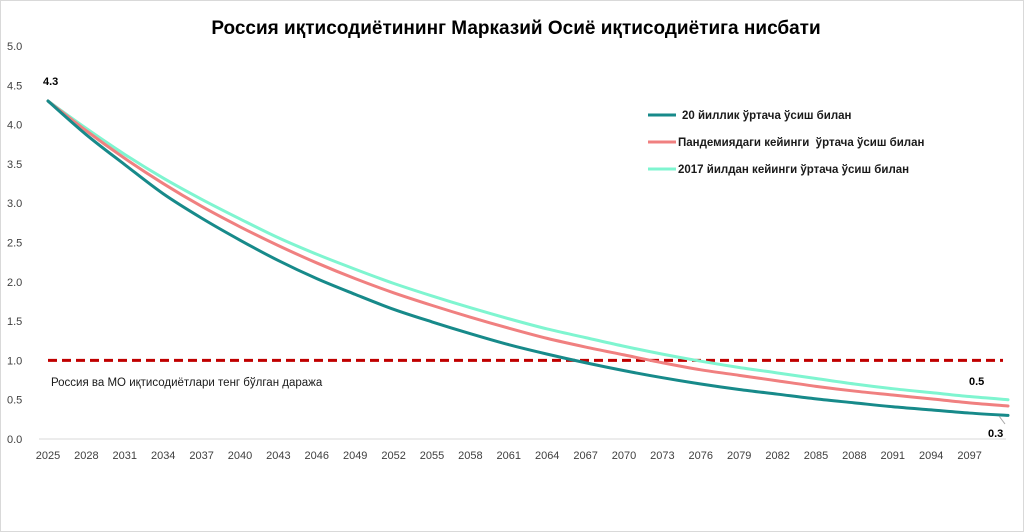 The width and height of the screenshot is (1024, 532). Describe the element at coordinates (14, 204) in the screenshot. I see `y-tick-label: 3.0` at that location.